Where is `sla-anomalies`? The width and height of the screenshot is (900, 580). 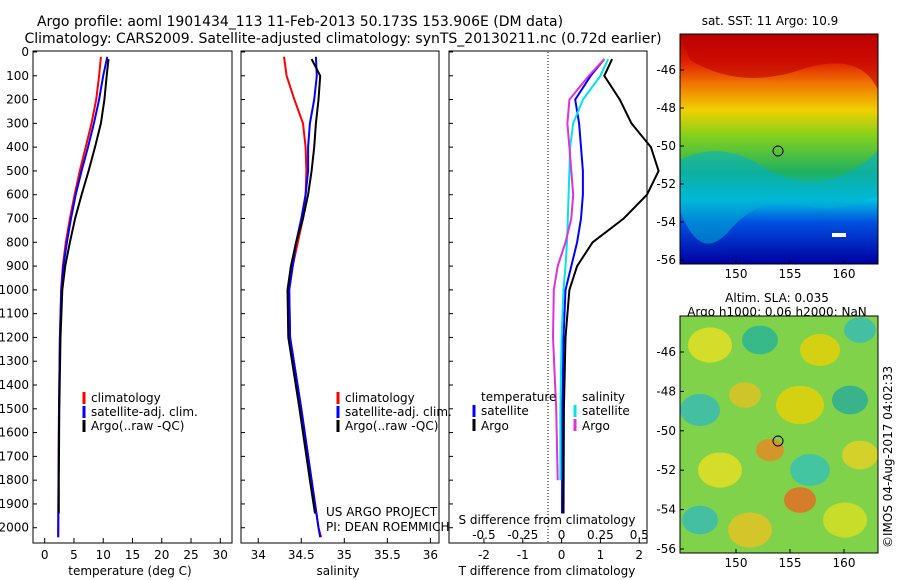 sla-anomalies is located at coordinates (779, 432).